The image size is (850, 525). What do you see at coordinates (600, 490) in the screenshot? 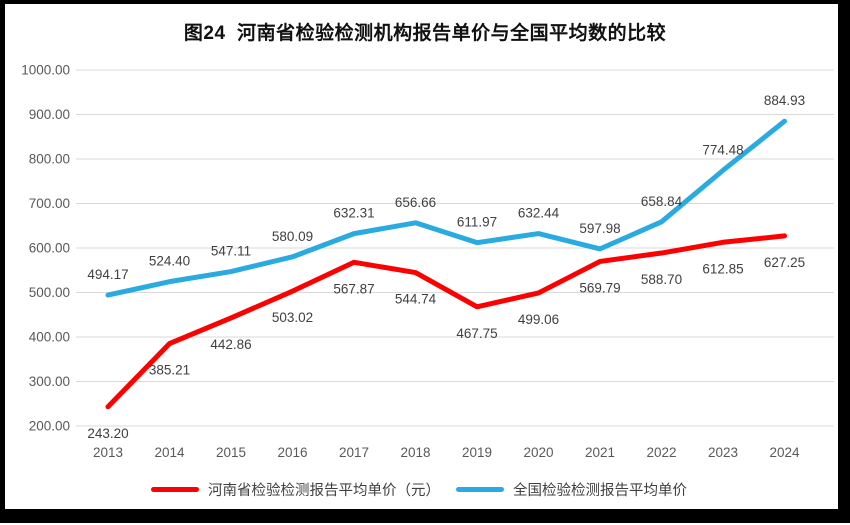
I see `legend-label-national: 全国检验检测报告平均单价` at bounding box center [600, 490].